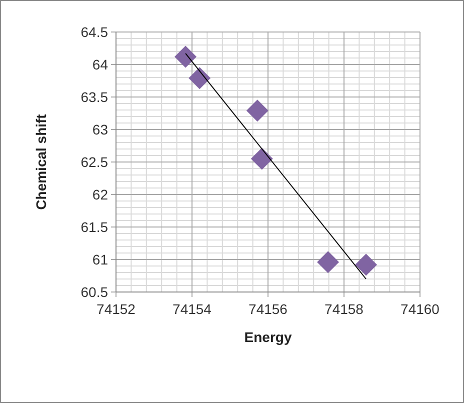 The image size is (464, 403). I want to click on y-tick-label: 62, so click(100, 194).